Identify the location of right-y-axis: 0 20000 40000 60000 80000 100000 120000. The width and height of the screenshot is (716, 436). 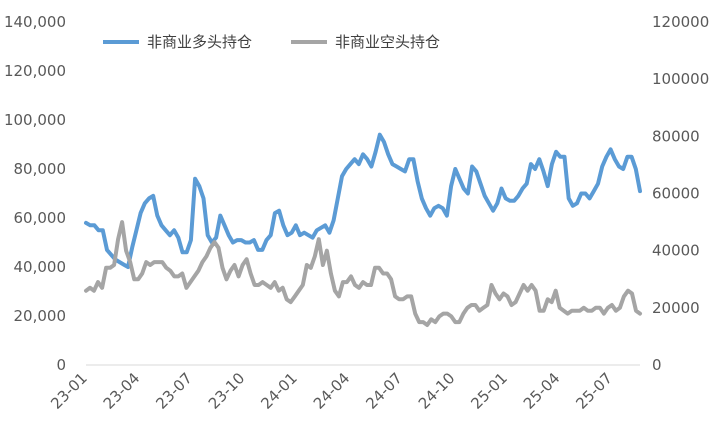
(680, 193).